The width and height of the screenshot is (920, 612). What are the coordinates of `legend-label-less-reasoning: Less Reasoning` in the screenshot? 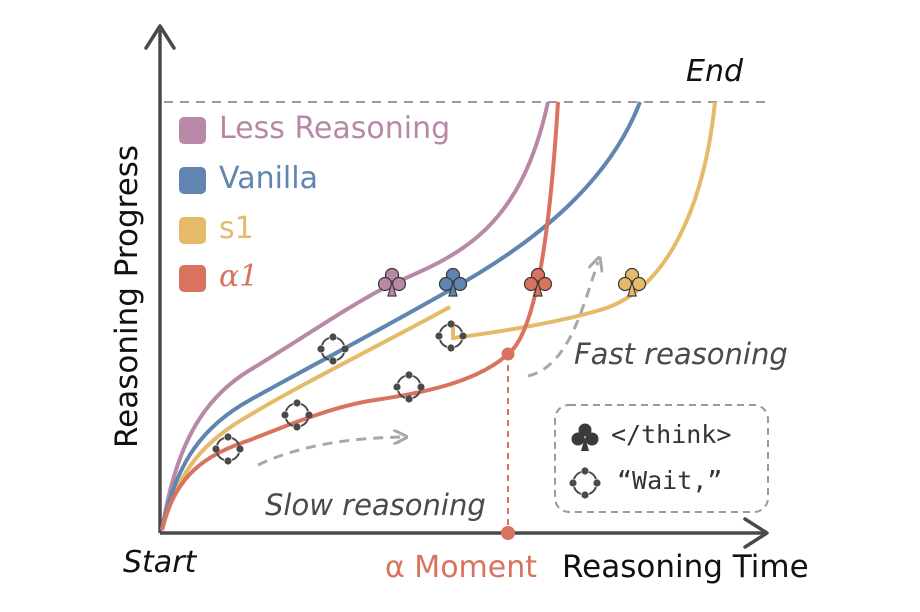 It's located at (335, 128).